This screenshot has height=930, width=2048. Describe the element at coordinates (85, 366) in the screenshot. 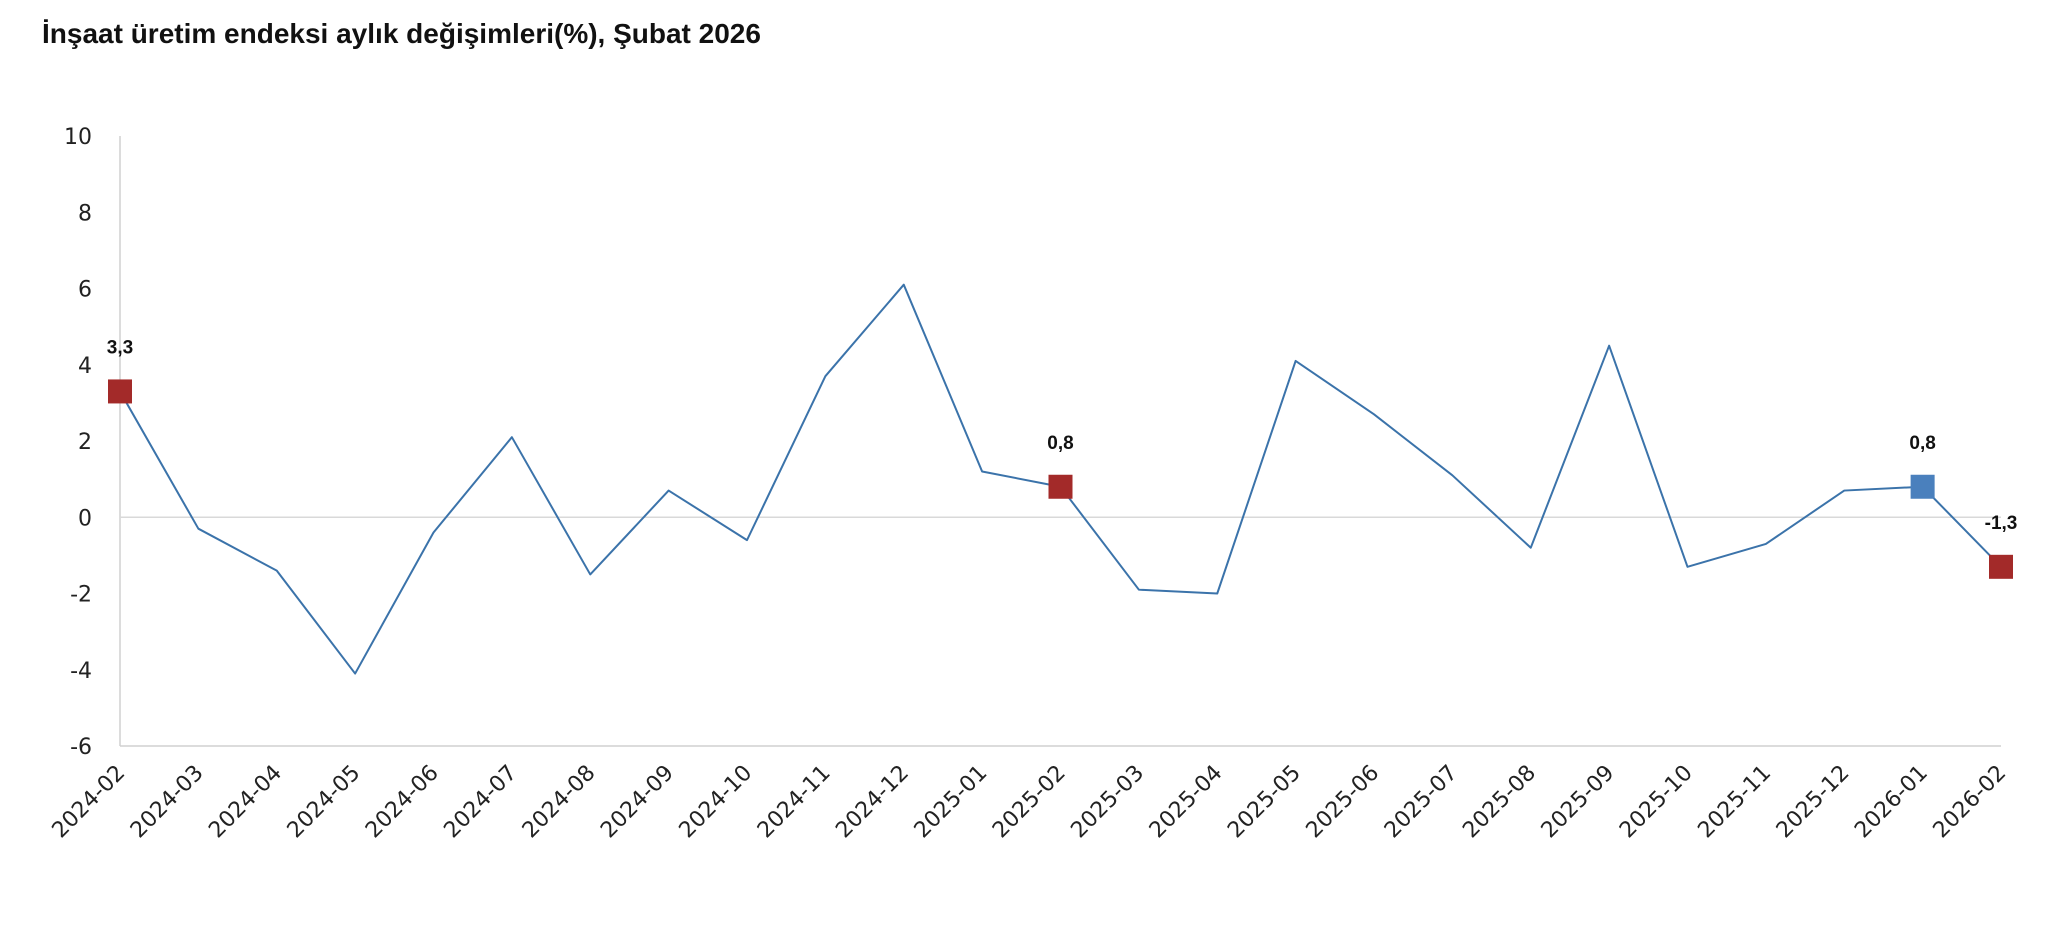

I see `y-tick-label: 4` at that location.